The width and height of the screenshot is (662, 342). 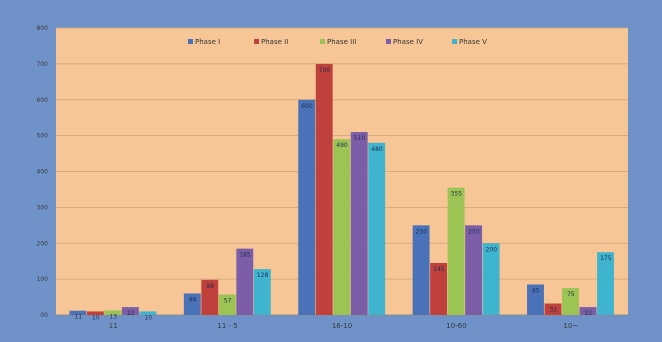 I want to click on y-tick-label: 200, so click(x=43, y=243).